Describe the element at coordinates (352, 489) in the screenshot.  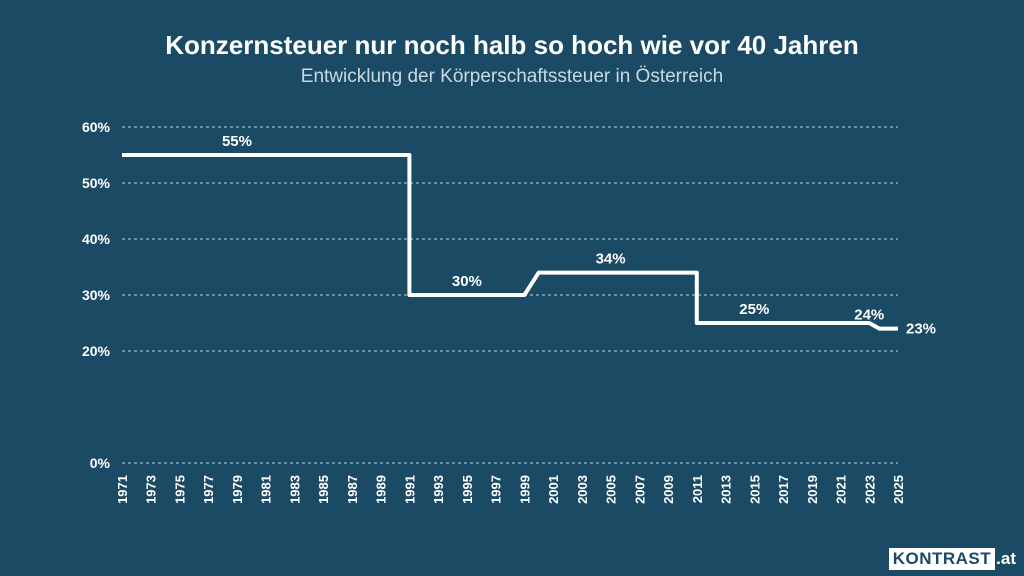
I see `x-tick-label: 1987` at that location.